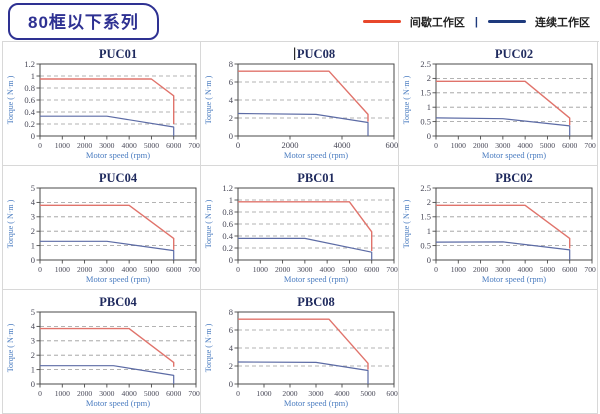 Image resolution: width=600 pixels, height=414 pixels. I want to click on y-tick-label: 4, so click(32, 202).